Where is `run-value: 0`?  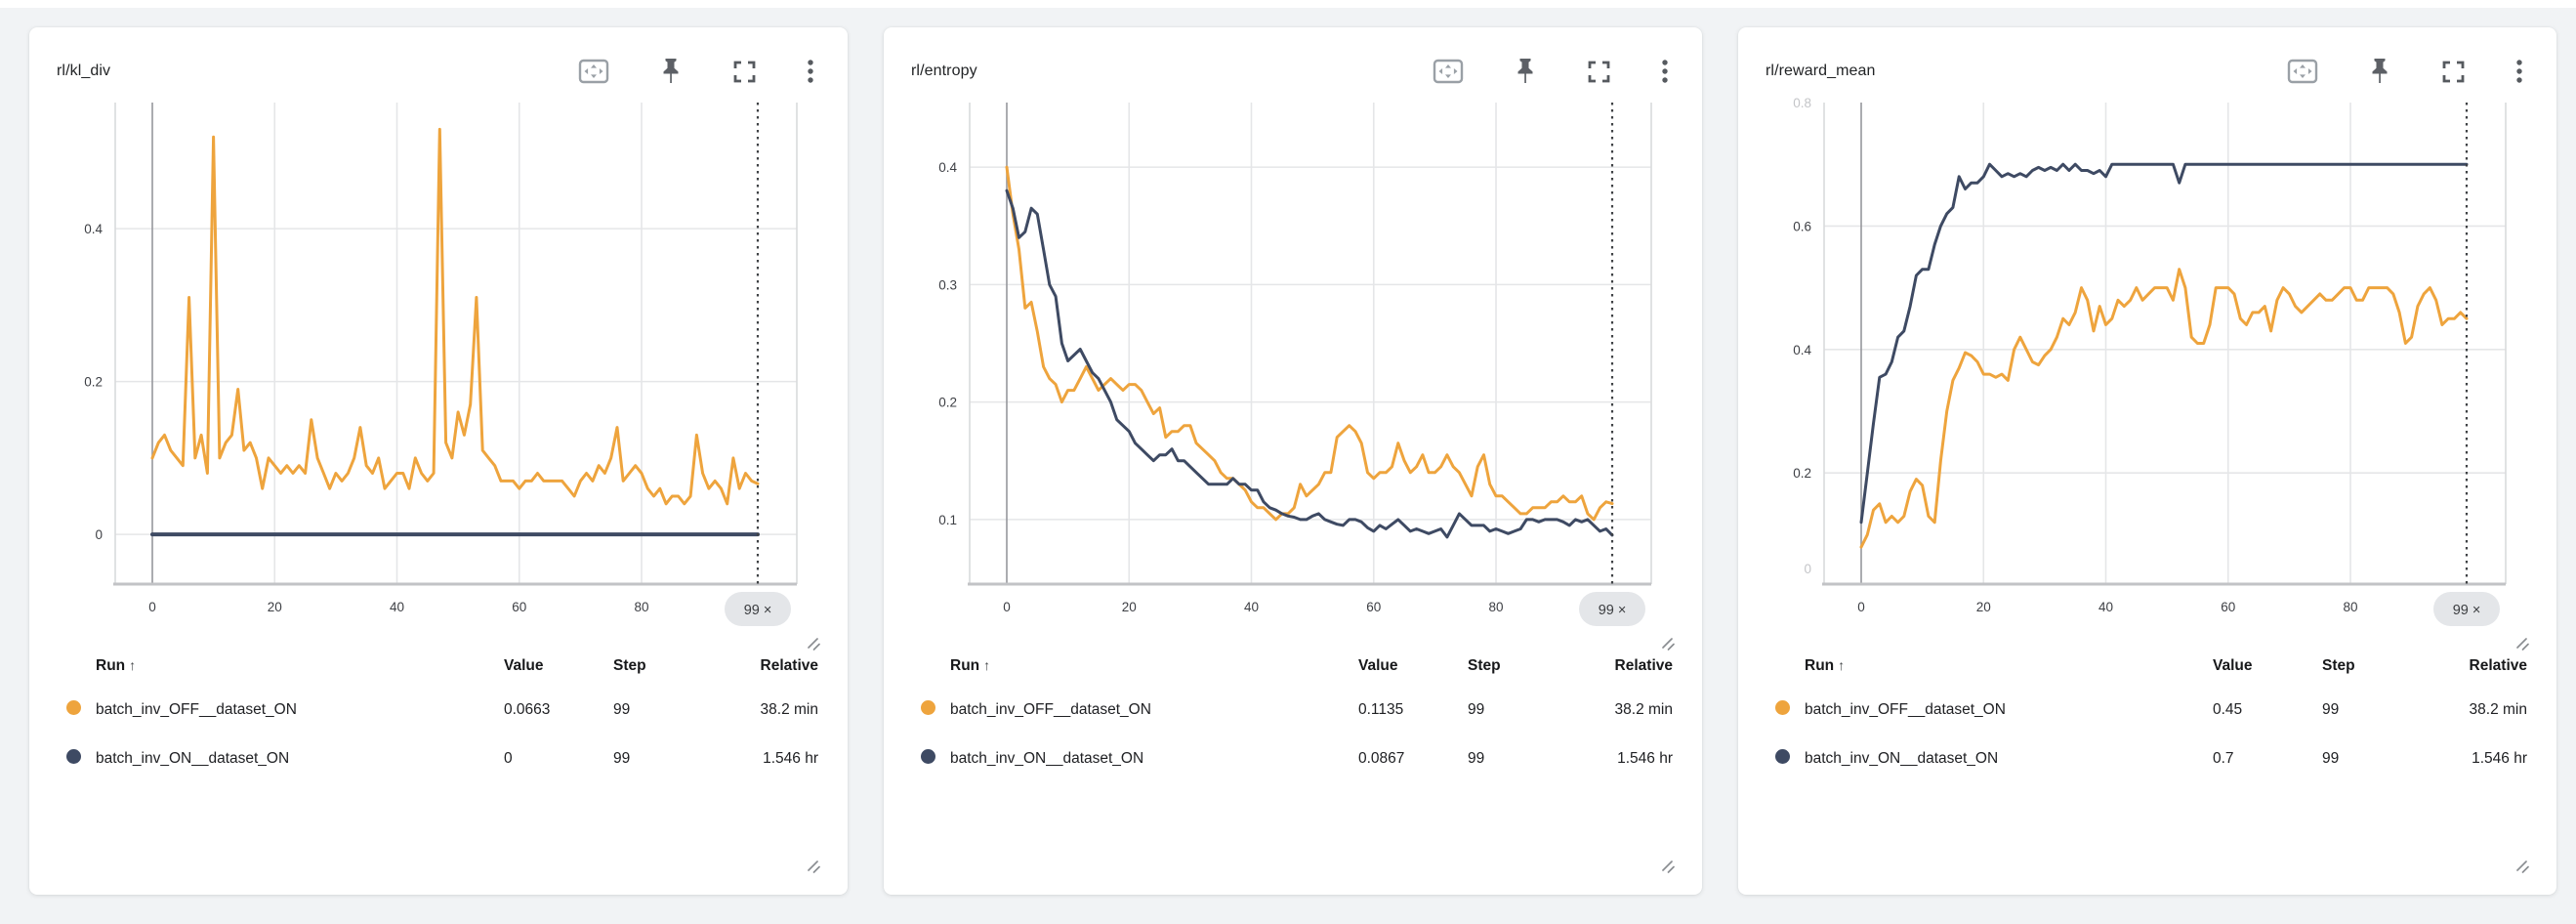 run-value: 0 is located at coordinates (509, 758).